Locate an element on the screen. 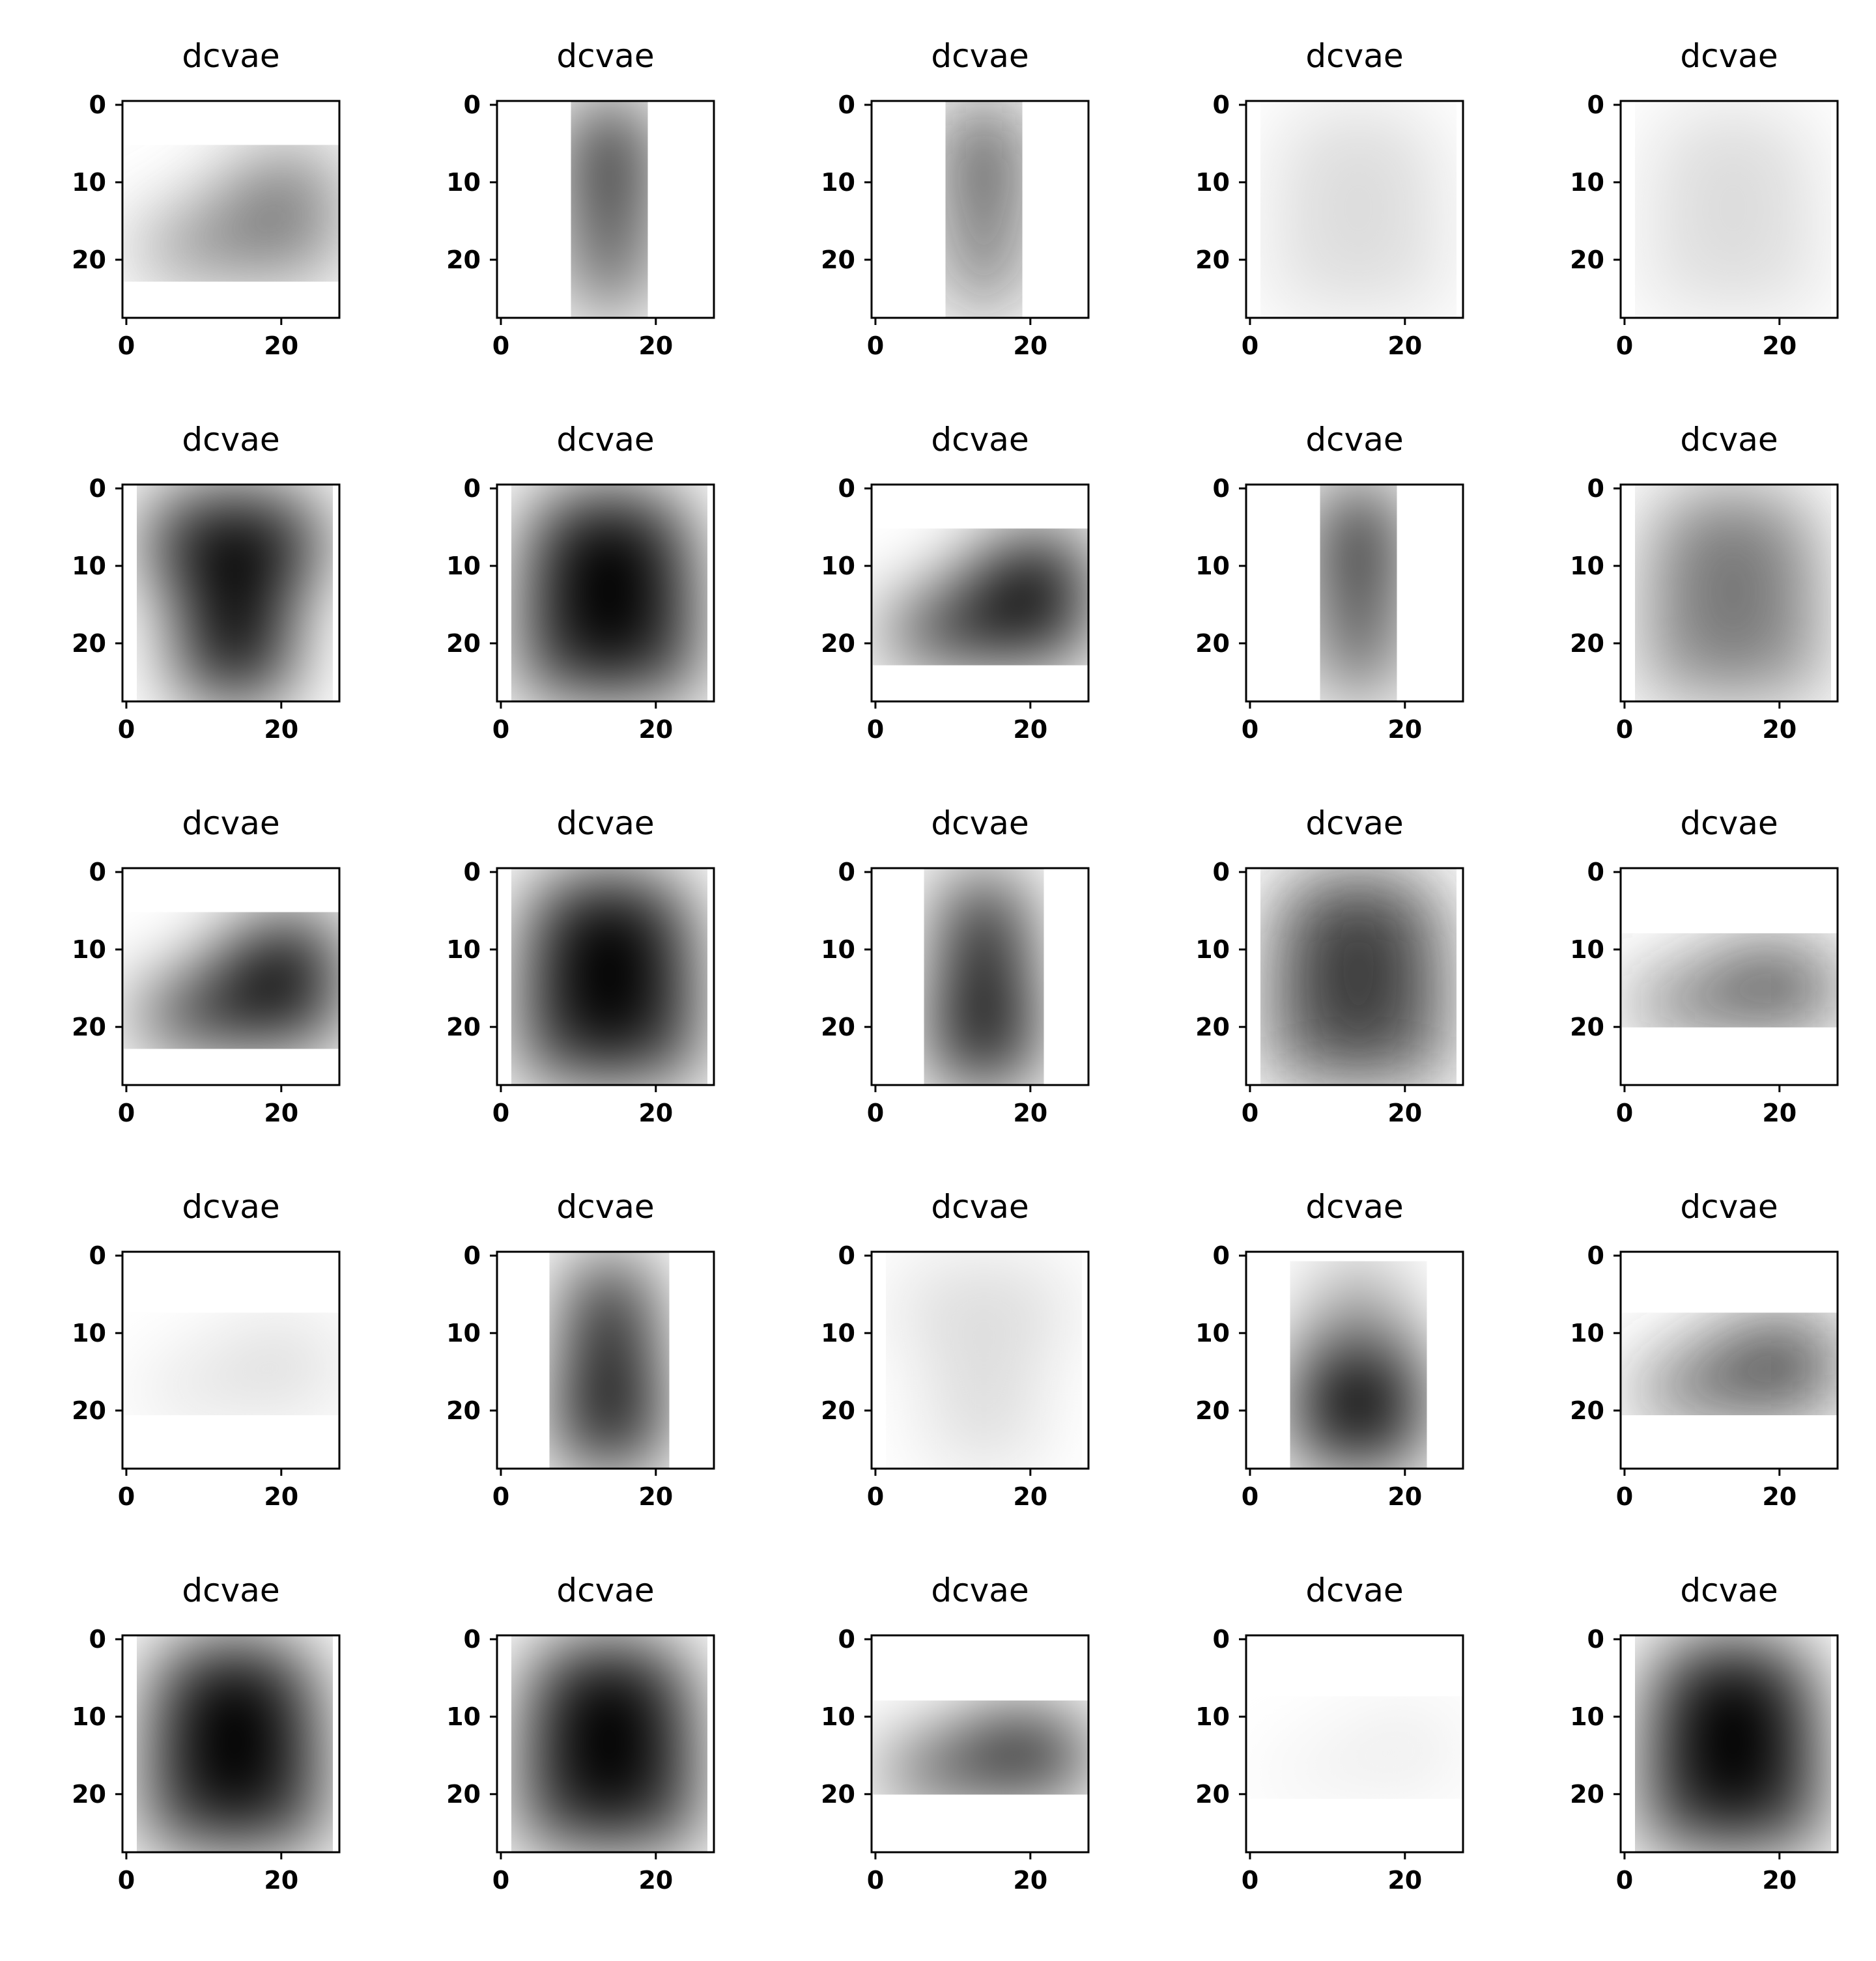 This screenshot has height=1961, width=1876. subplot-3-1: dcvae 0 10 20 0 20 is located at coordinates (207, 965).